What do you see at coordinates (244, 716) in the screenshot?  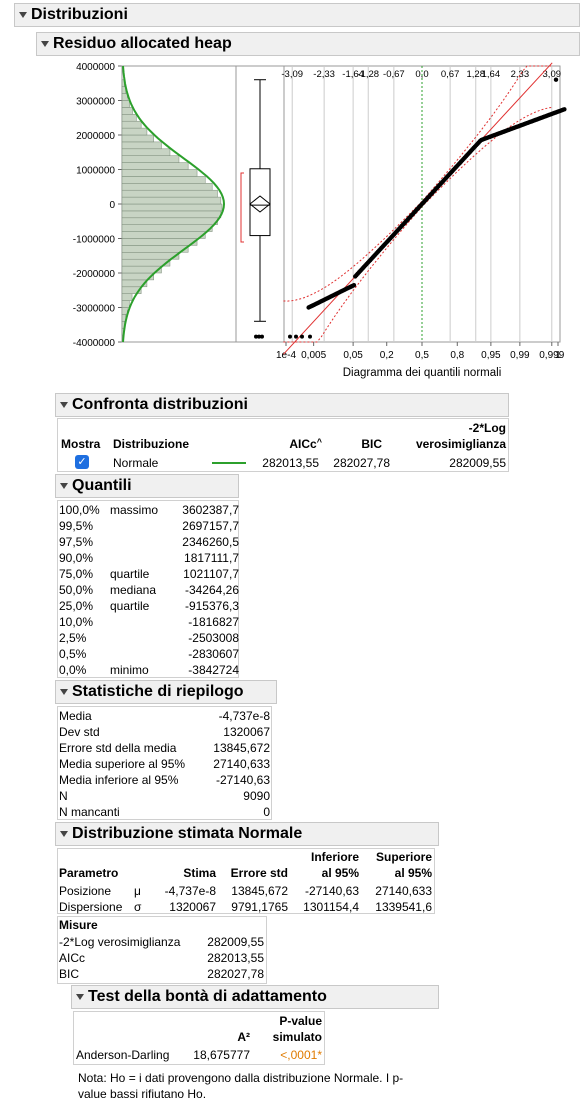 I see `summary-value: -4,737e-8` at bounding box center [244, 716].